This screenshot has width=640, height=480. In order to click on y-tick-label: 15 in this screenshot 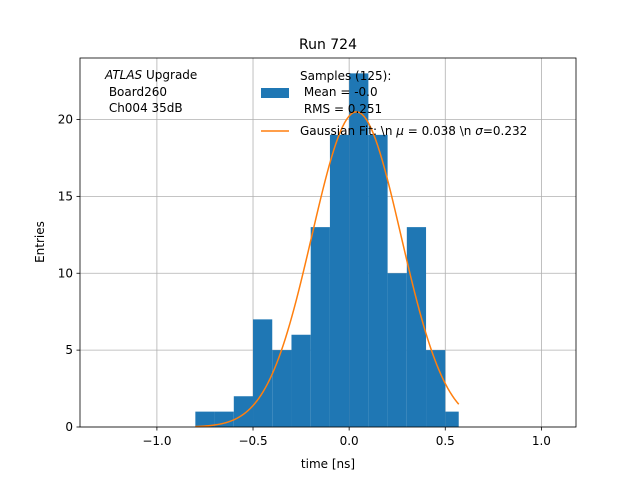, I will do `click(65, 196)`.